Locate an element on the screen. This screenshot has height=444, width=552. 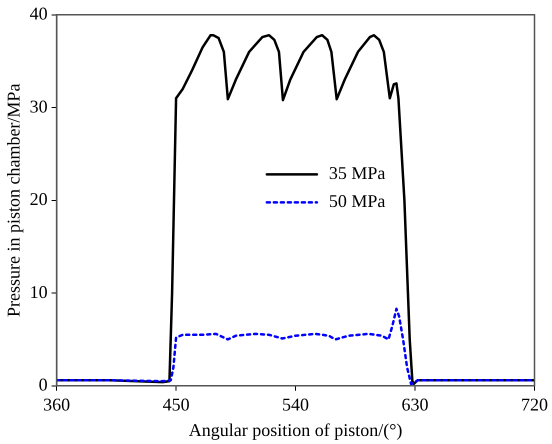
legend-label: 35 MPa is located at coordinates (357, 173).